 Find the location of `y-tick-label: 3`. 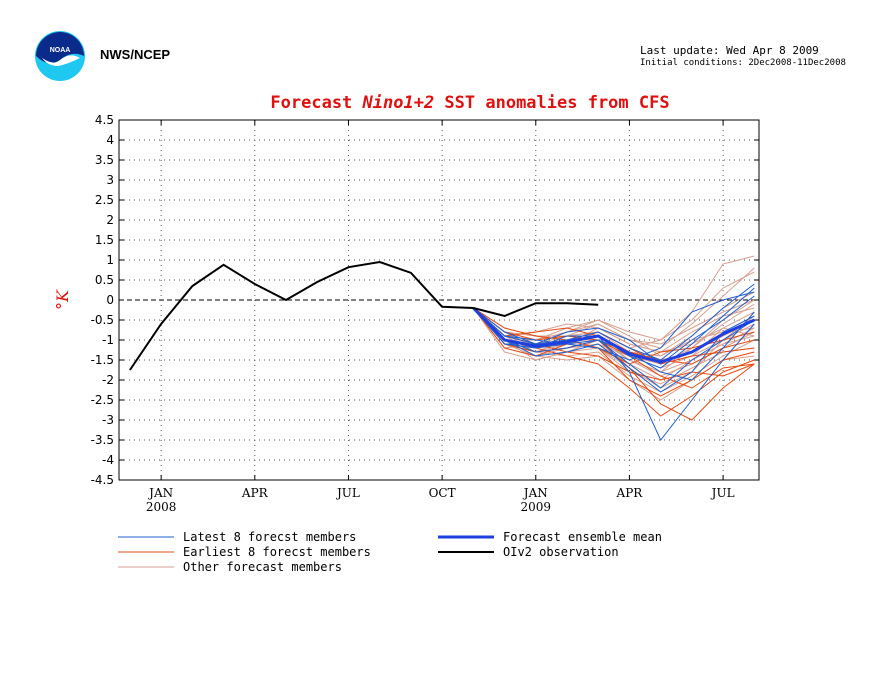

y-tick-label: 3 is located at coordinates (110, 180).